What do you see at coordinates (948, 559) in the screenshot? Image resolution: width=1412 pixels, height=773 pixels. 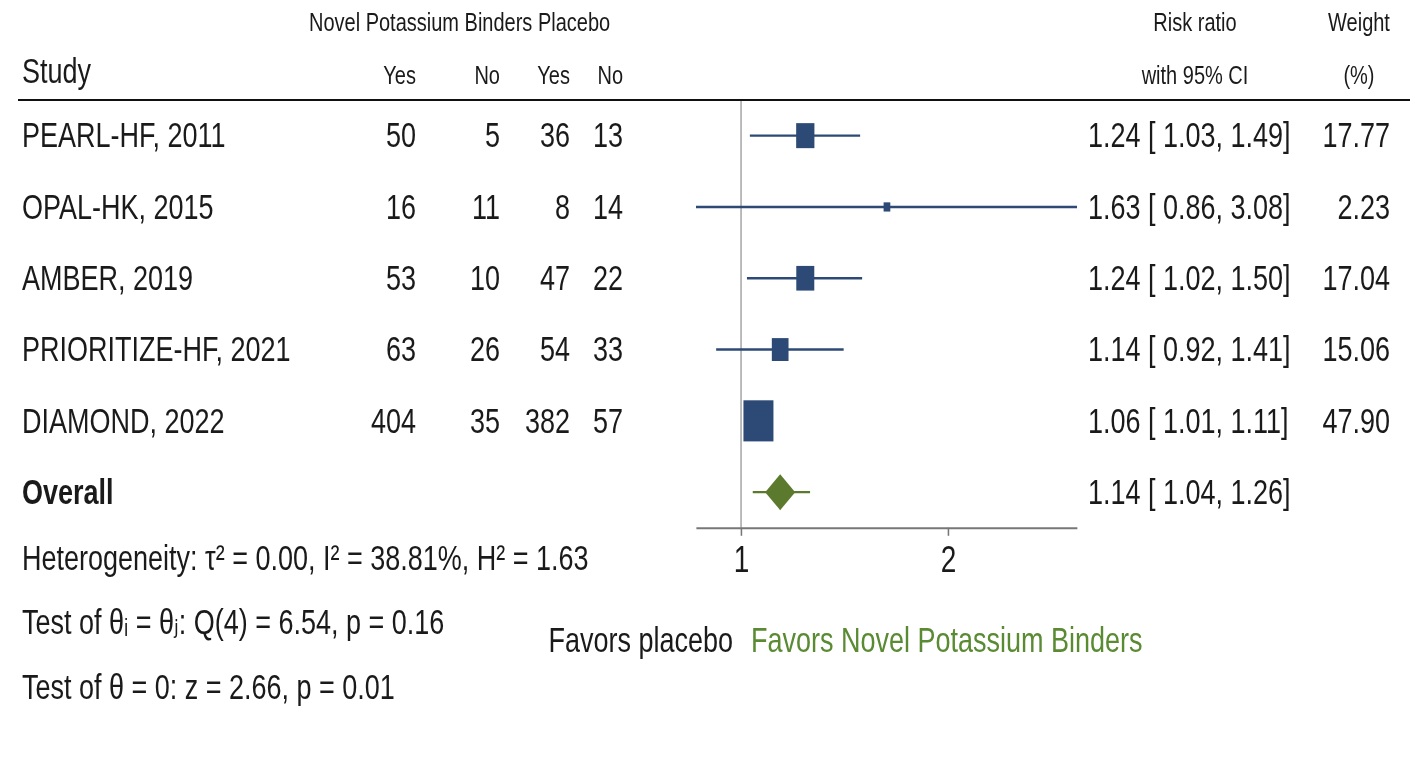 I see `x-tick-label: 2` at bounding box center [948, 559].